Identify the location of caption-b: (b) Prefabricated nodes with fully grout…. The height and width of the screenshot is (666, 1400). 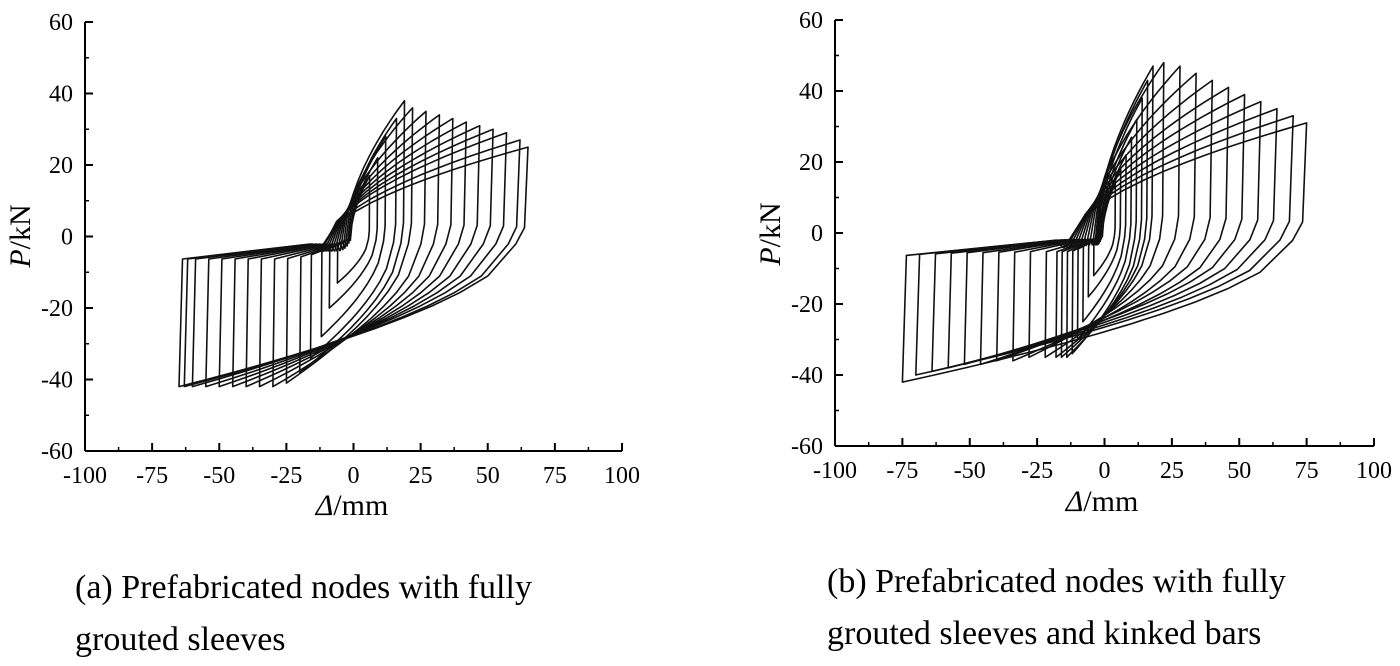
(1056, 607).